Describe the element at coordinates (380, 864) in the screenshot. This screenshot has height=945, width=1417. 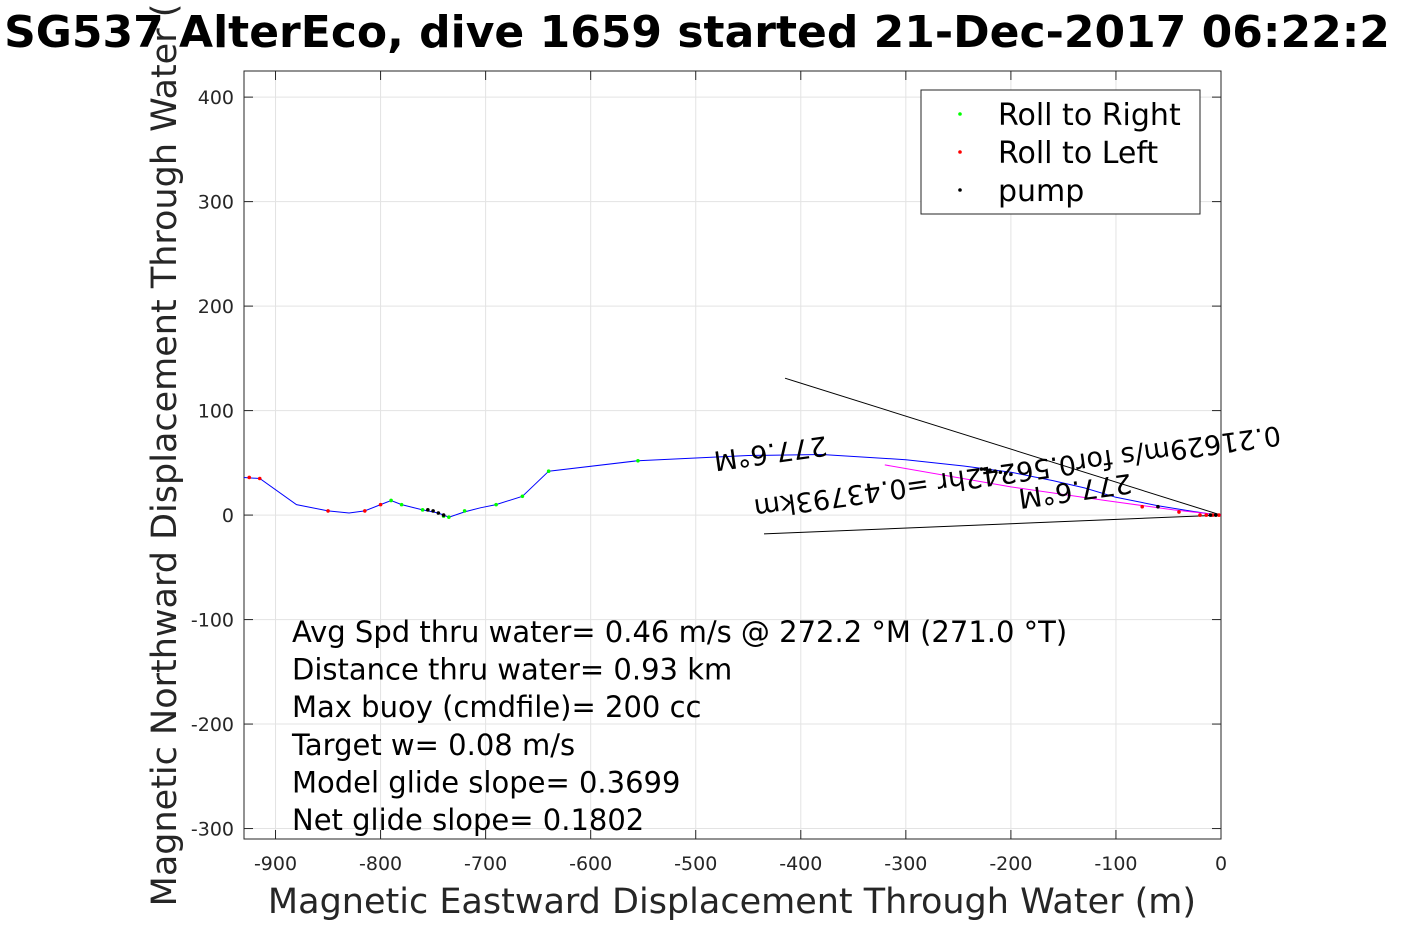
I see `x-tick-label: -800` at that location.